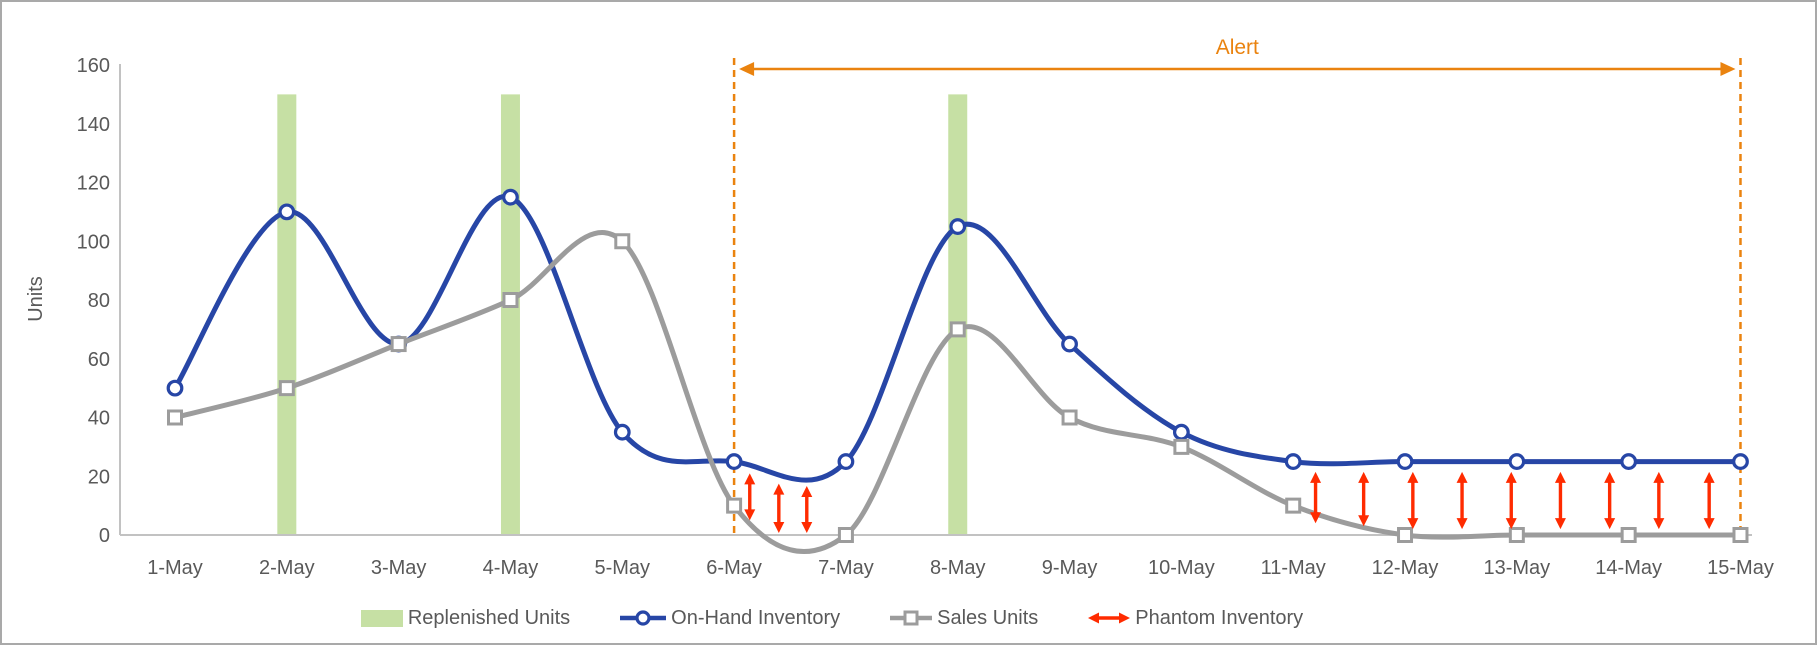 The height and width of the screenshot is (645, 1817). Describe the element at coordinates (287, 212) in the screenshot. I see `on-hand-marker-2-May` at that location.